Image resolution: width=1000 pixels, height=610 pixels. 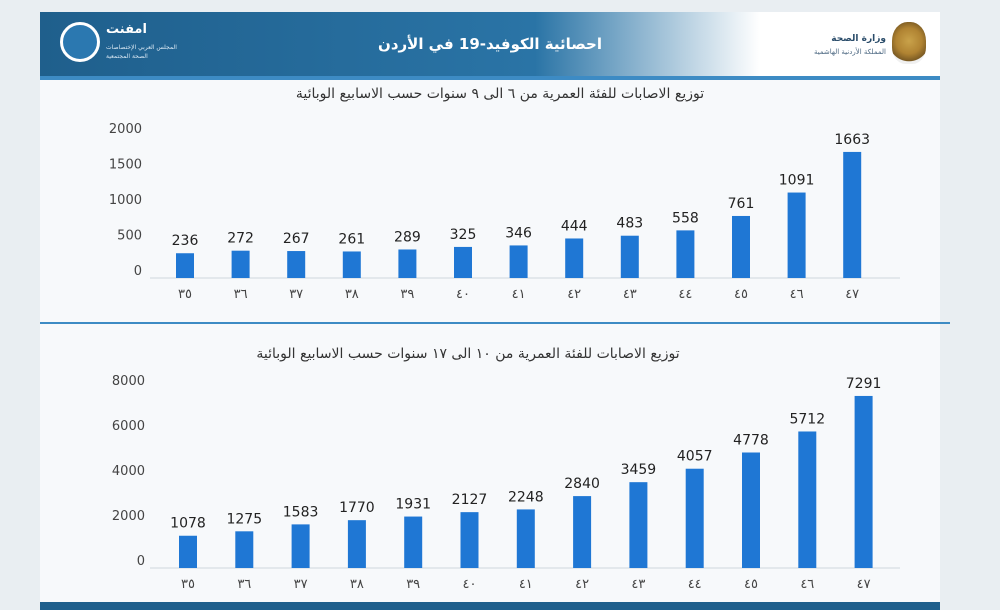 I want to click on y-tick-label: 1500, so click(x=125, y=165).